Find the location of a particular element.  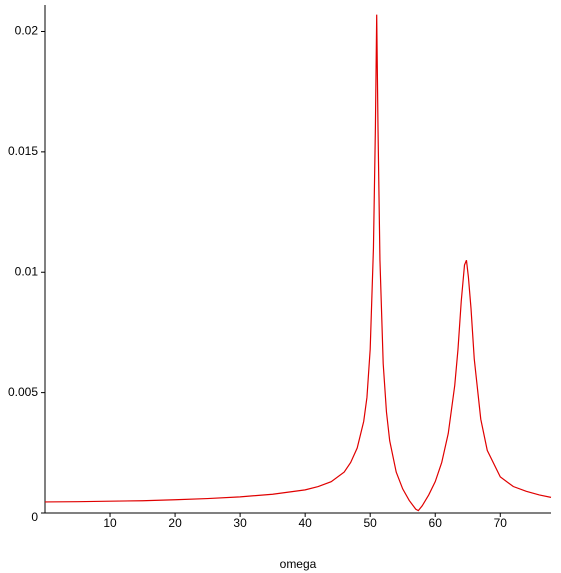

x-tick-label: 40 is located at coordinates (305, 523).